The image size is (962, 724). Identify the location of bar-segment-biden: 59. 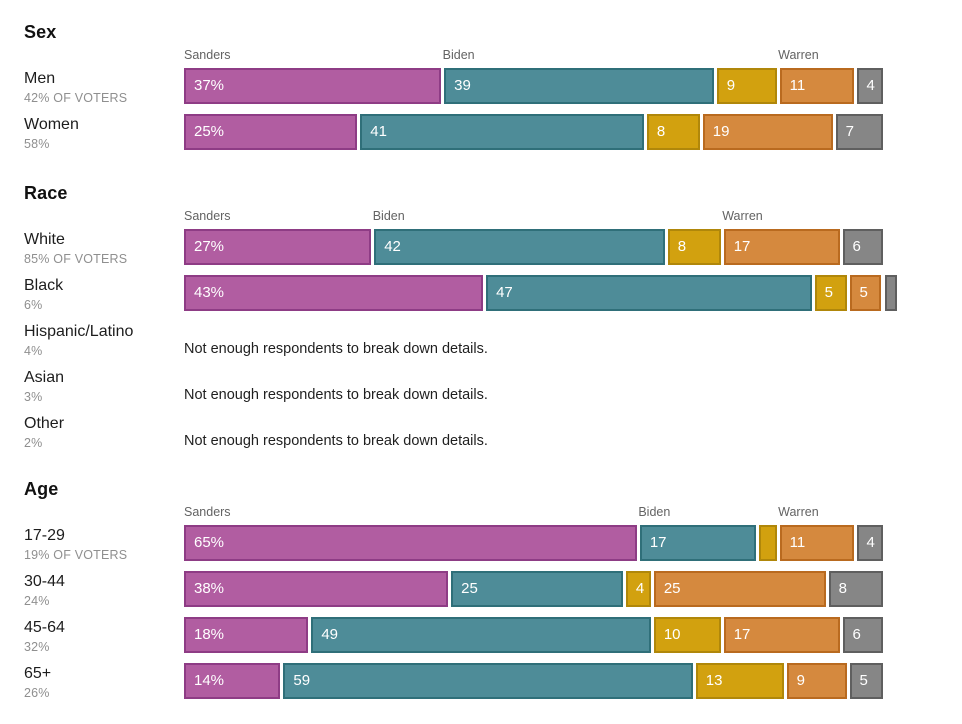
(488, 681).